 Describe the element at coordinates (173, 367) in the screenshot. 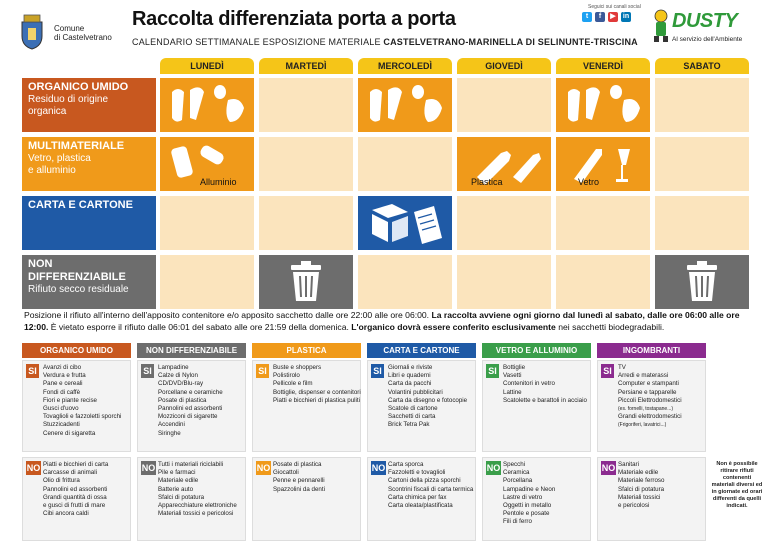

I see `list-item: Lampadine` at that location.